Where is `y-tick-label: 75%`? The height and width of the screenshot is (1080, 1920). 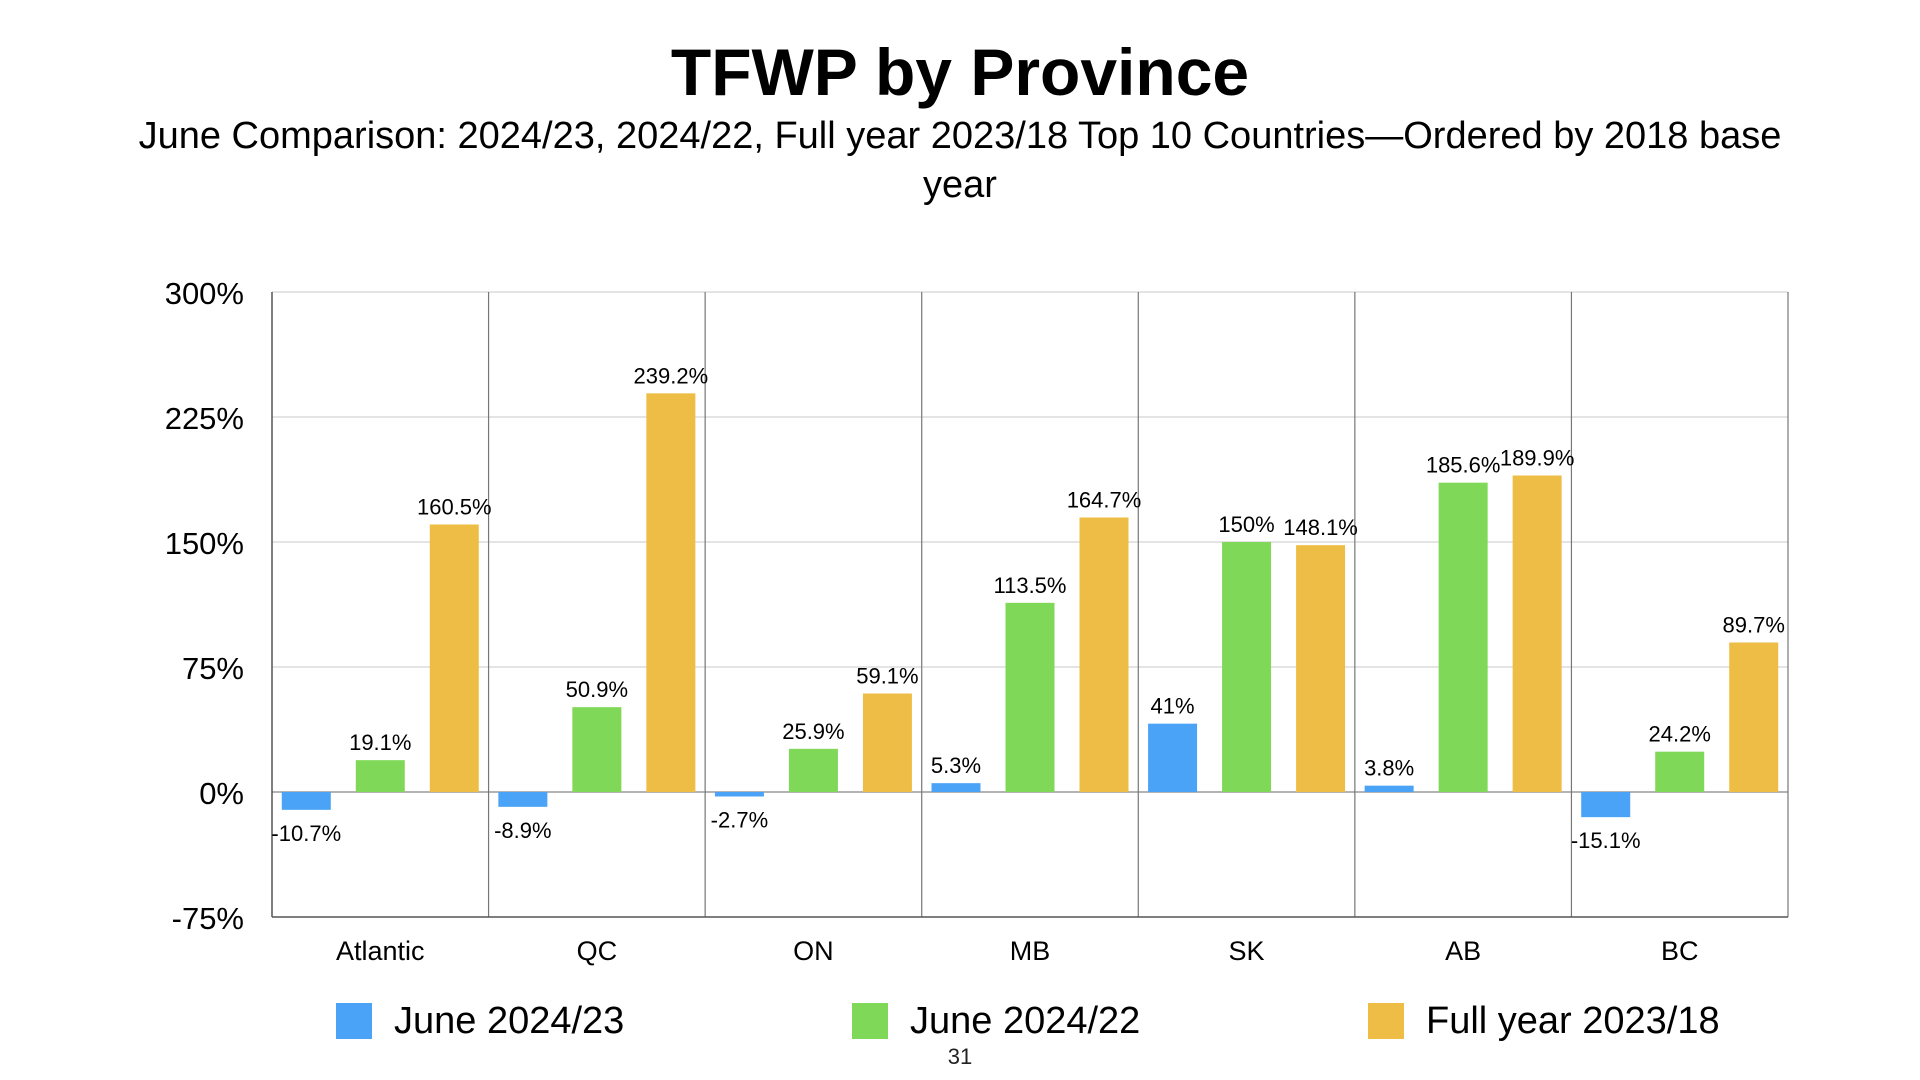
y-tick-label: 75% is located at coordinates (213, 668).